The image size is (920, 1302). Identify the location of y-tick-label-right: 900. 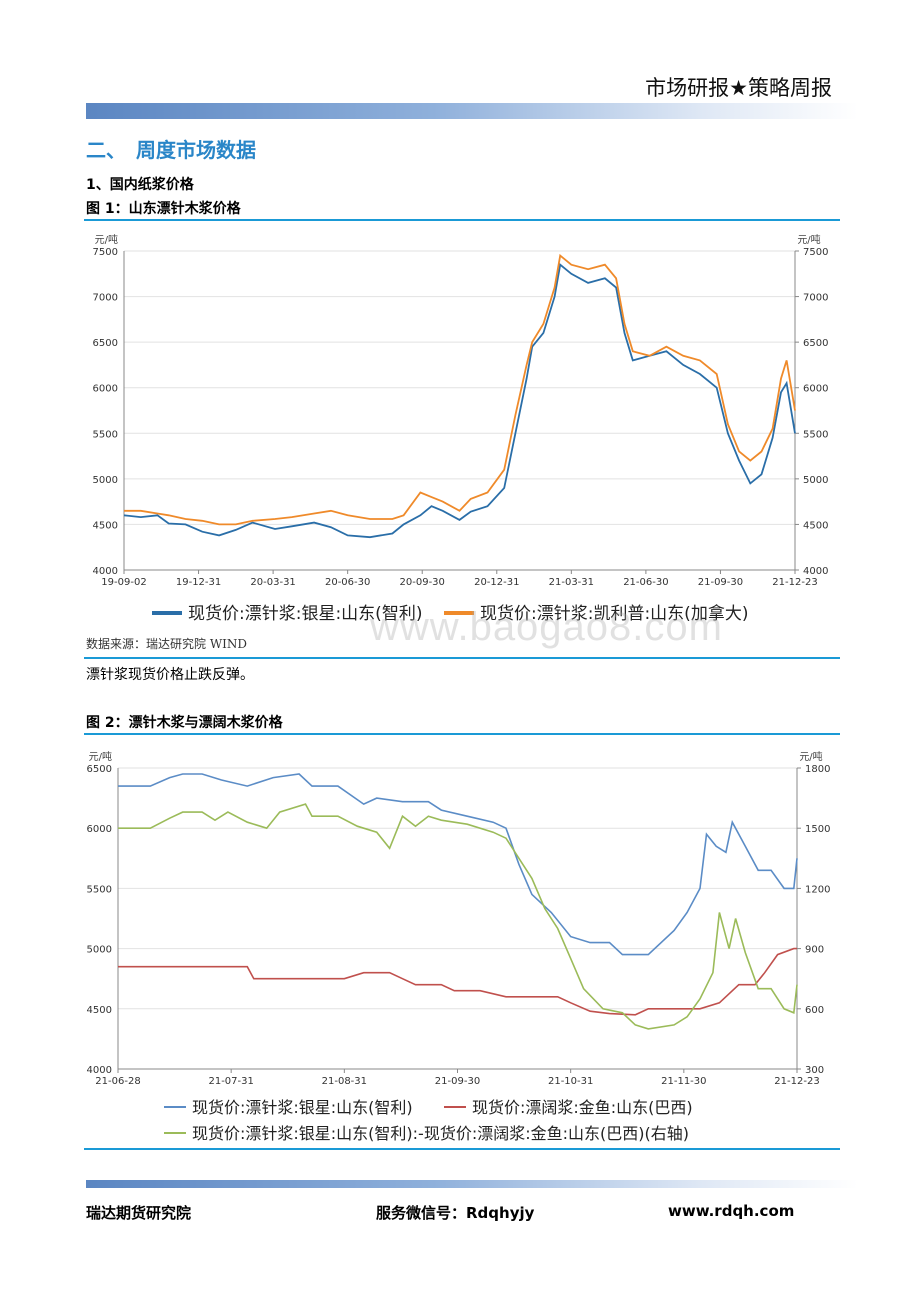
(814, 950).